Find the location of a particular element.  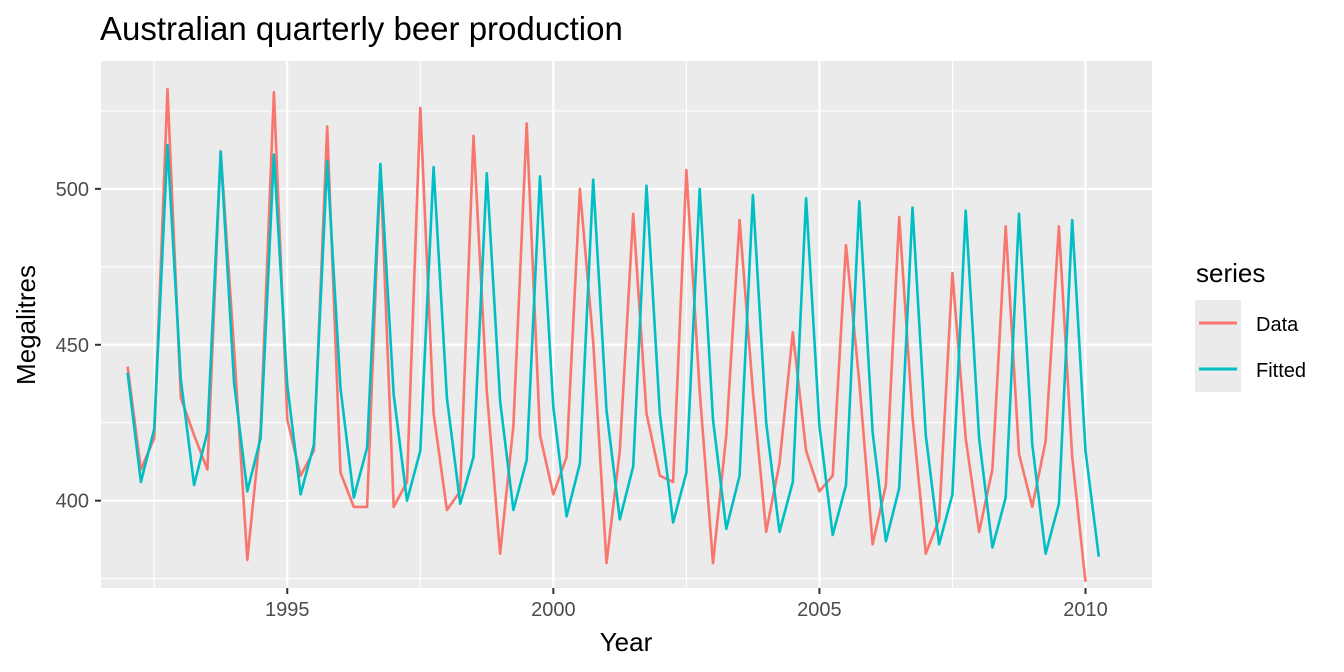

y-axis-ticks: 400 450 500 is located at coordinates (78, 346).